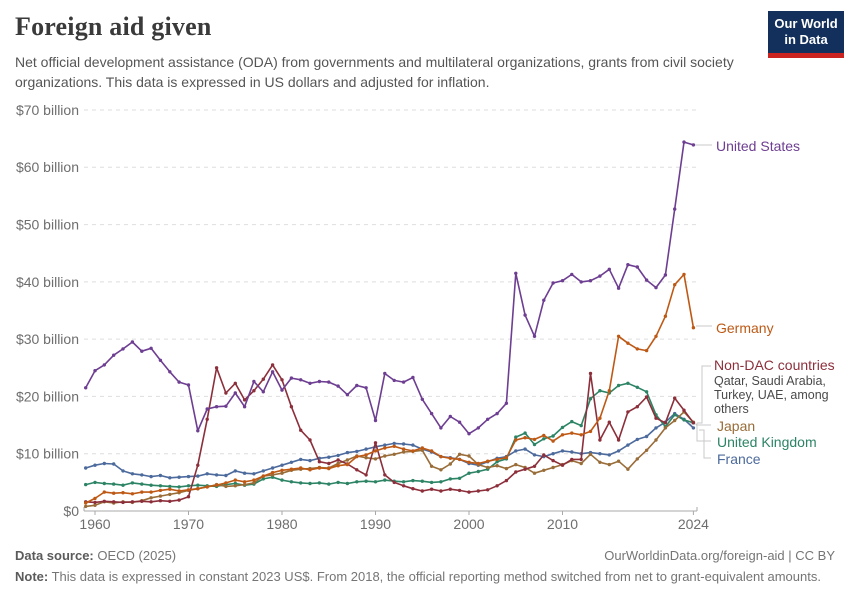  What do you see at coordinates (137, 555) in the screenshot?
I see `data-source-value: OECD (2025)` at bounding box center [137, 555].